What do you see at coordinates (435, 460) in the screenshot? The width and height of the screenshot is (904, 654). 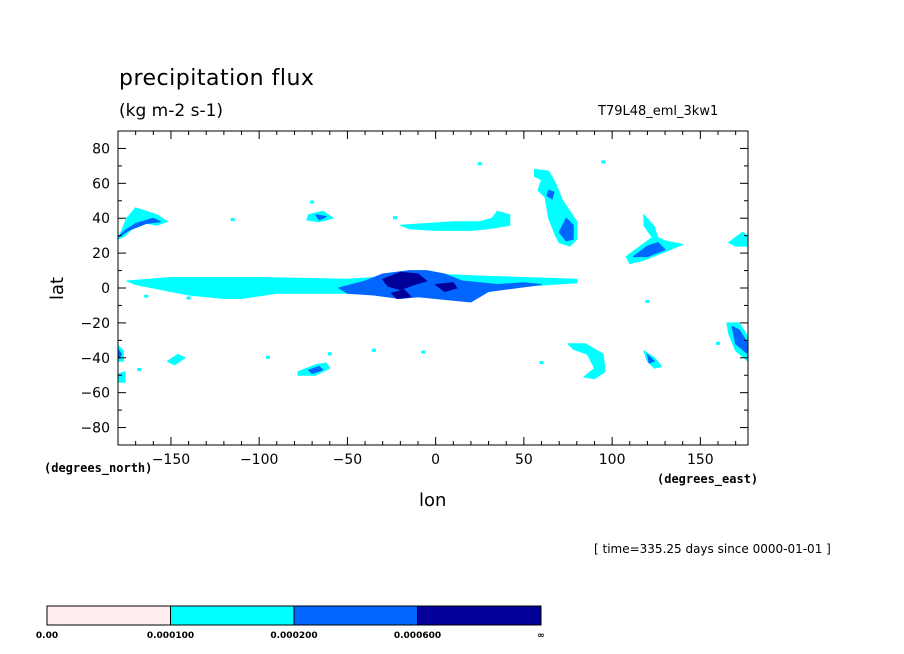 I see `x-tick-label: 0` at bounding box center [435, 460].